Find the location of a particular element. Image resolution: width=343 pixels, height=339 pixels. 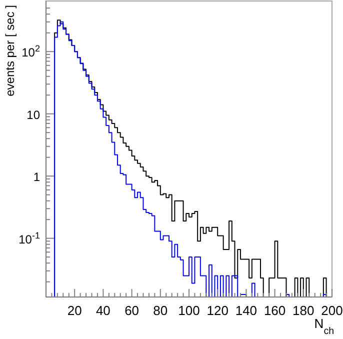

x-tick-label: 200 is located at coordinates (332, 310).